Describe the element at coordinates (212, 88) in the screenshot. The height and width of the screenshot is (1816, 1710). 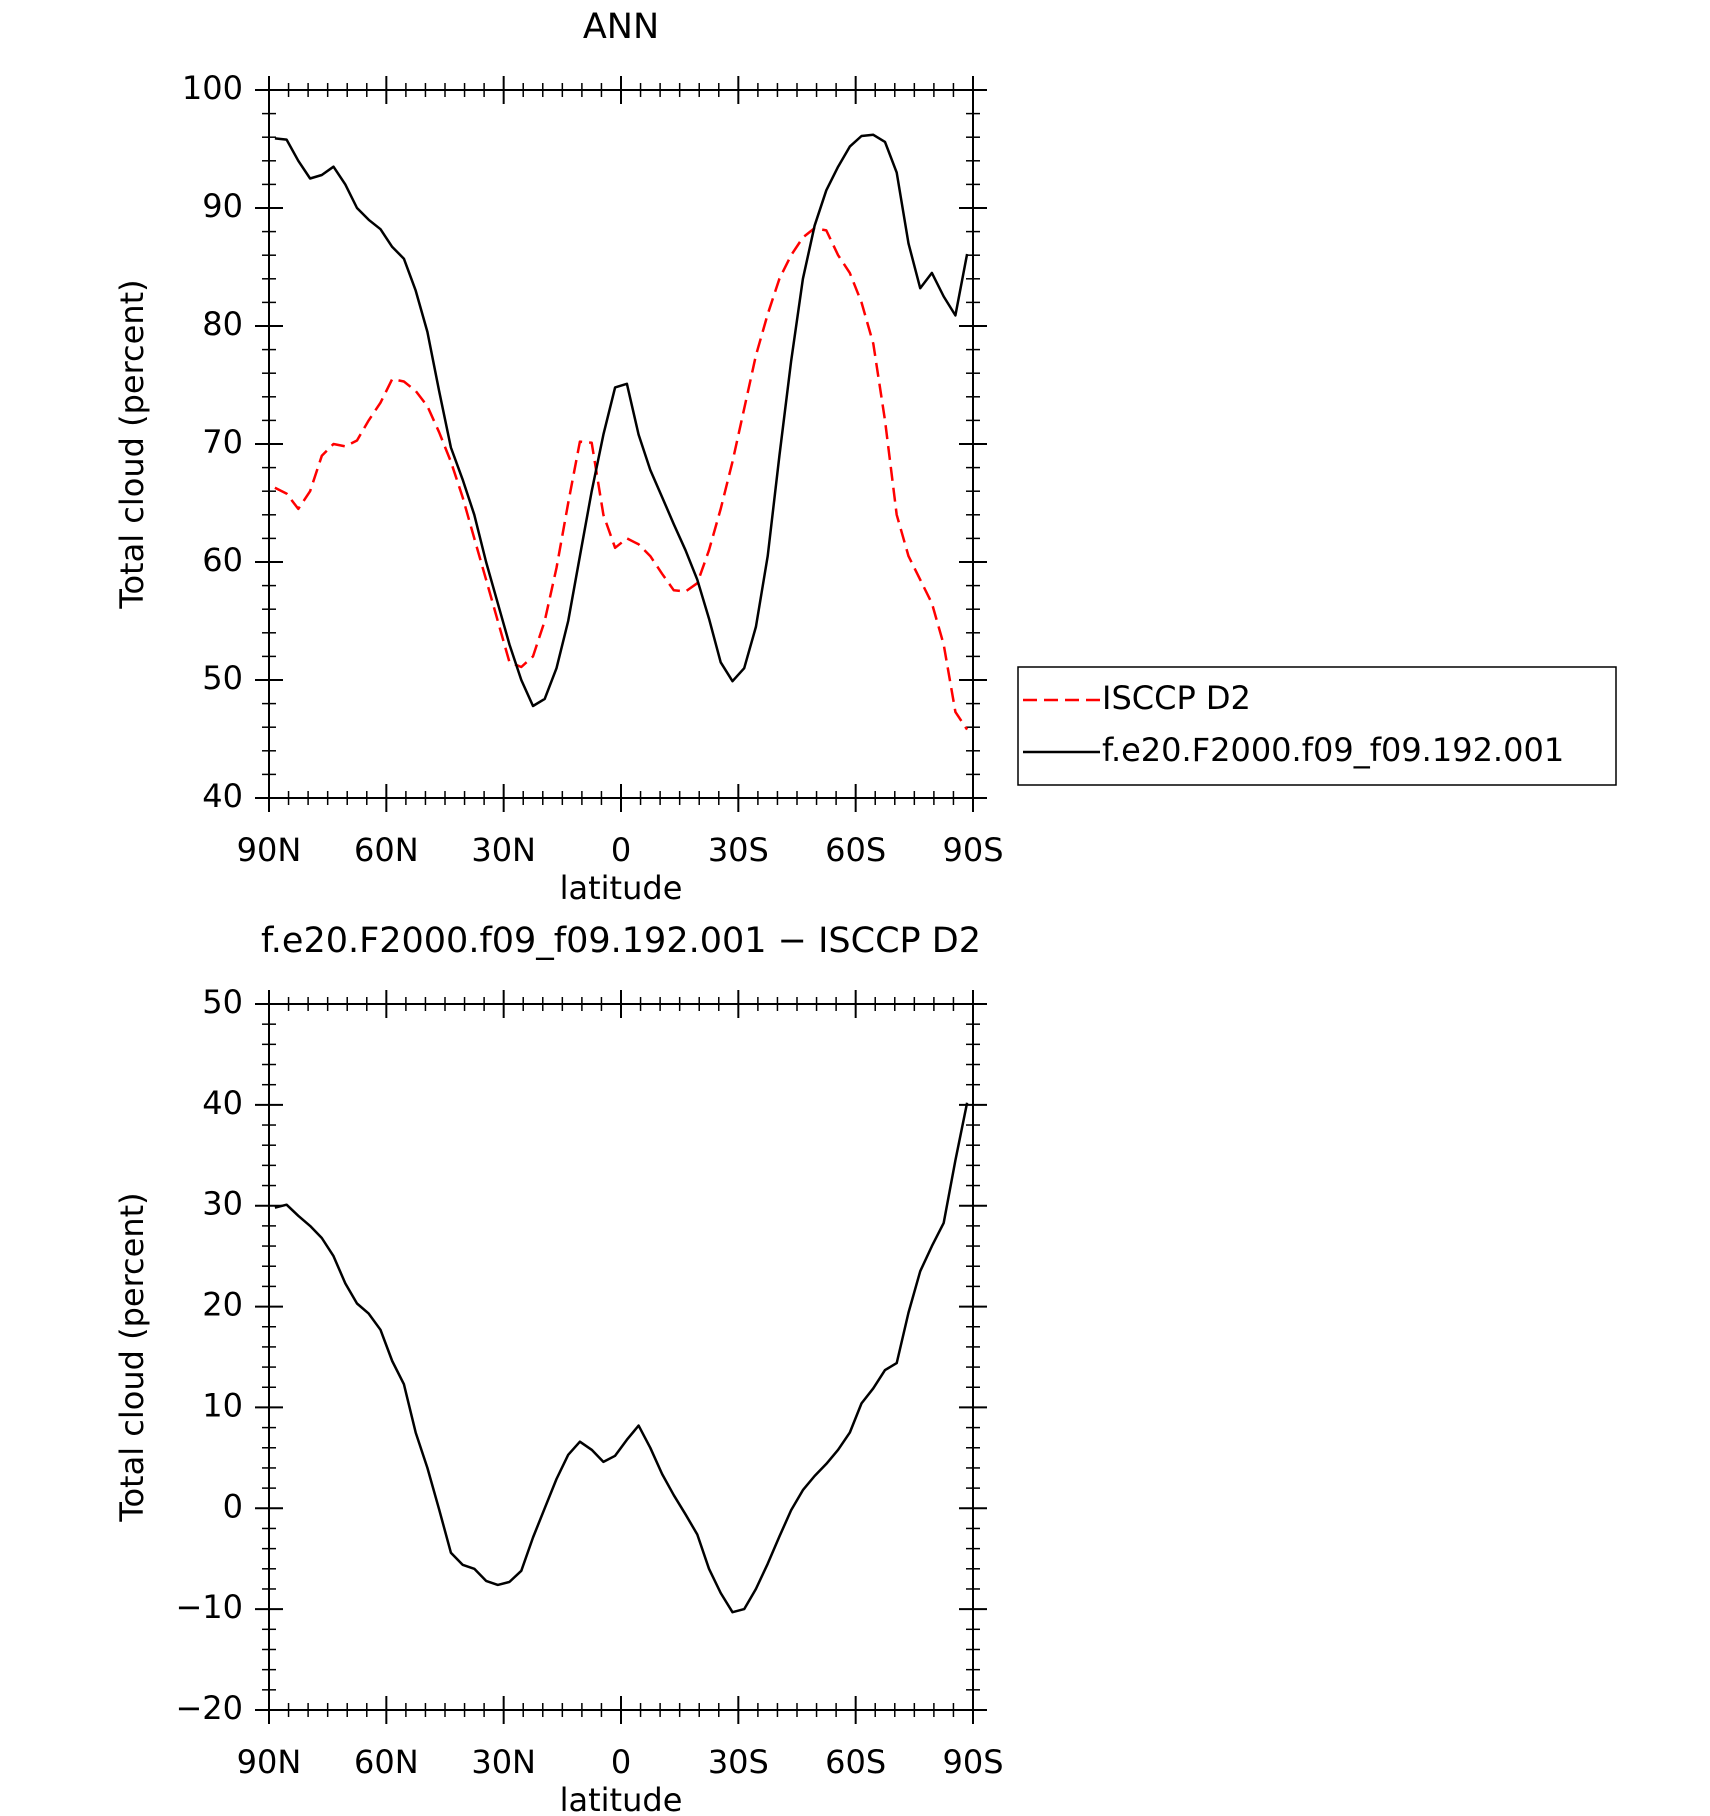
I see `y-tick-label: 100` at that location.